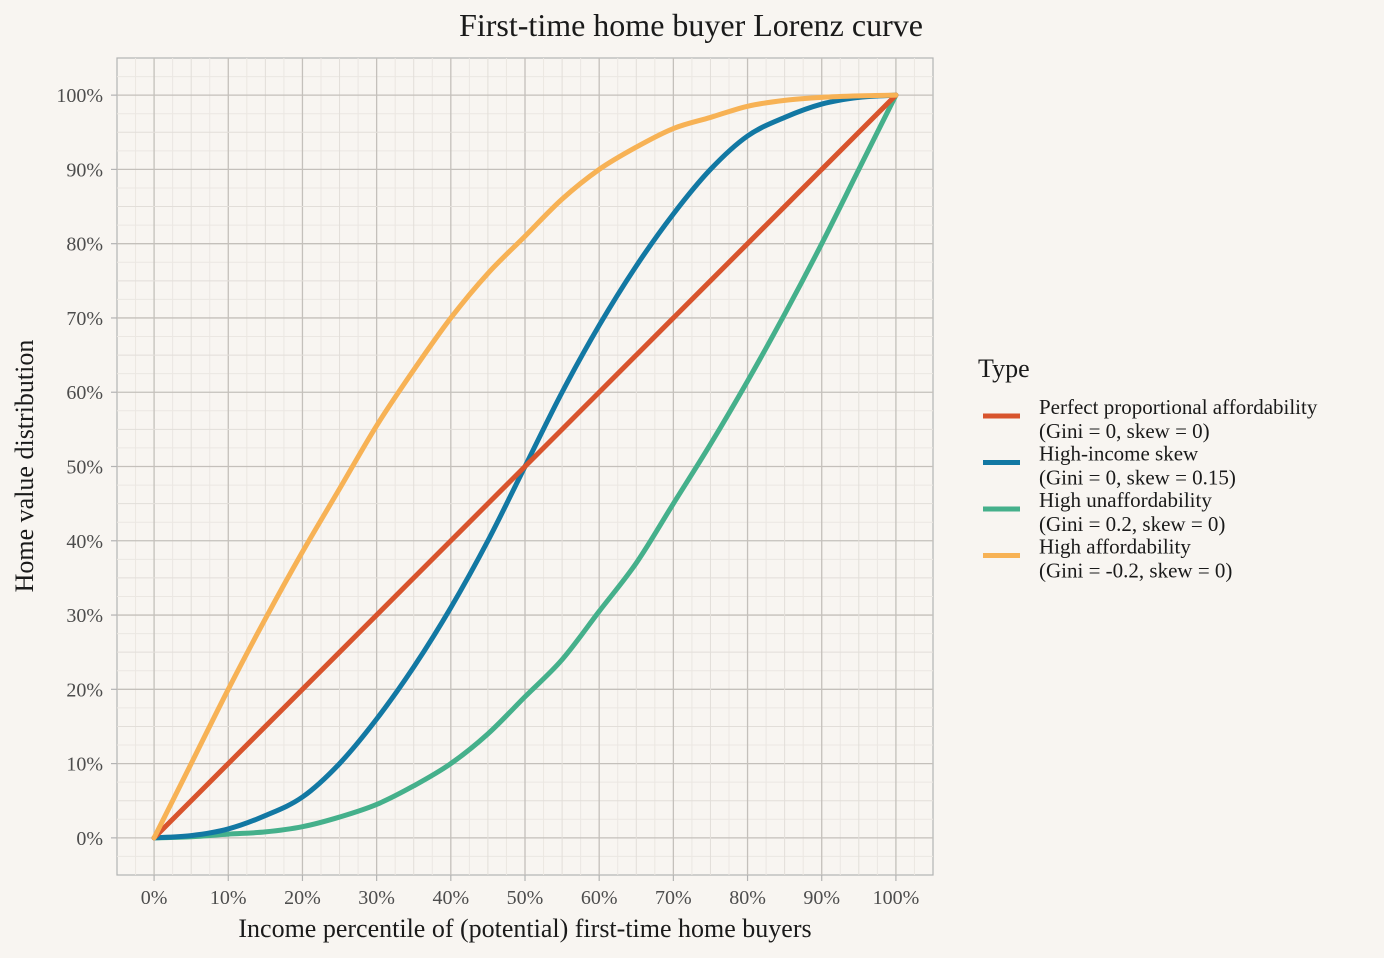  I want to click on x-tick-label: 80%, so click(747, 898).